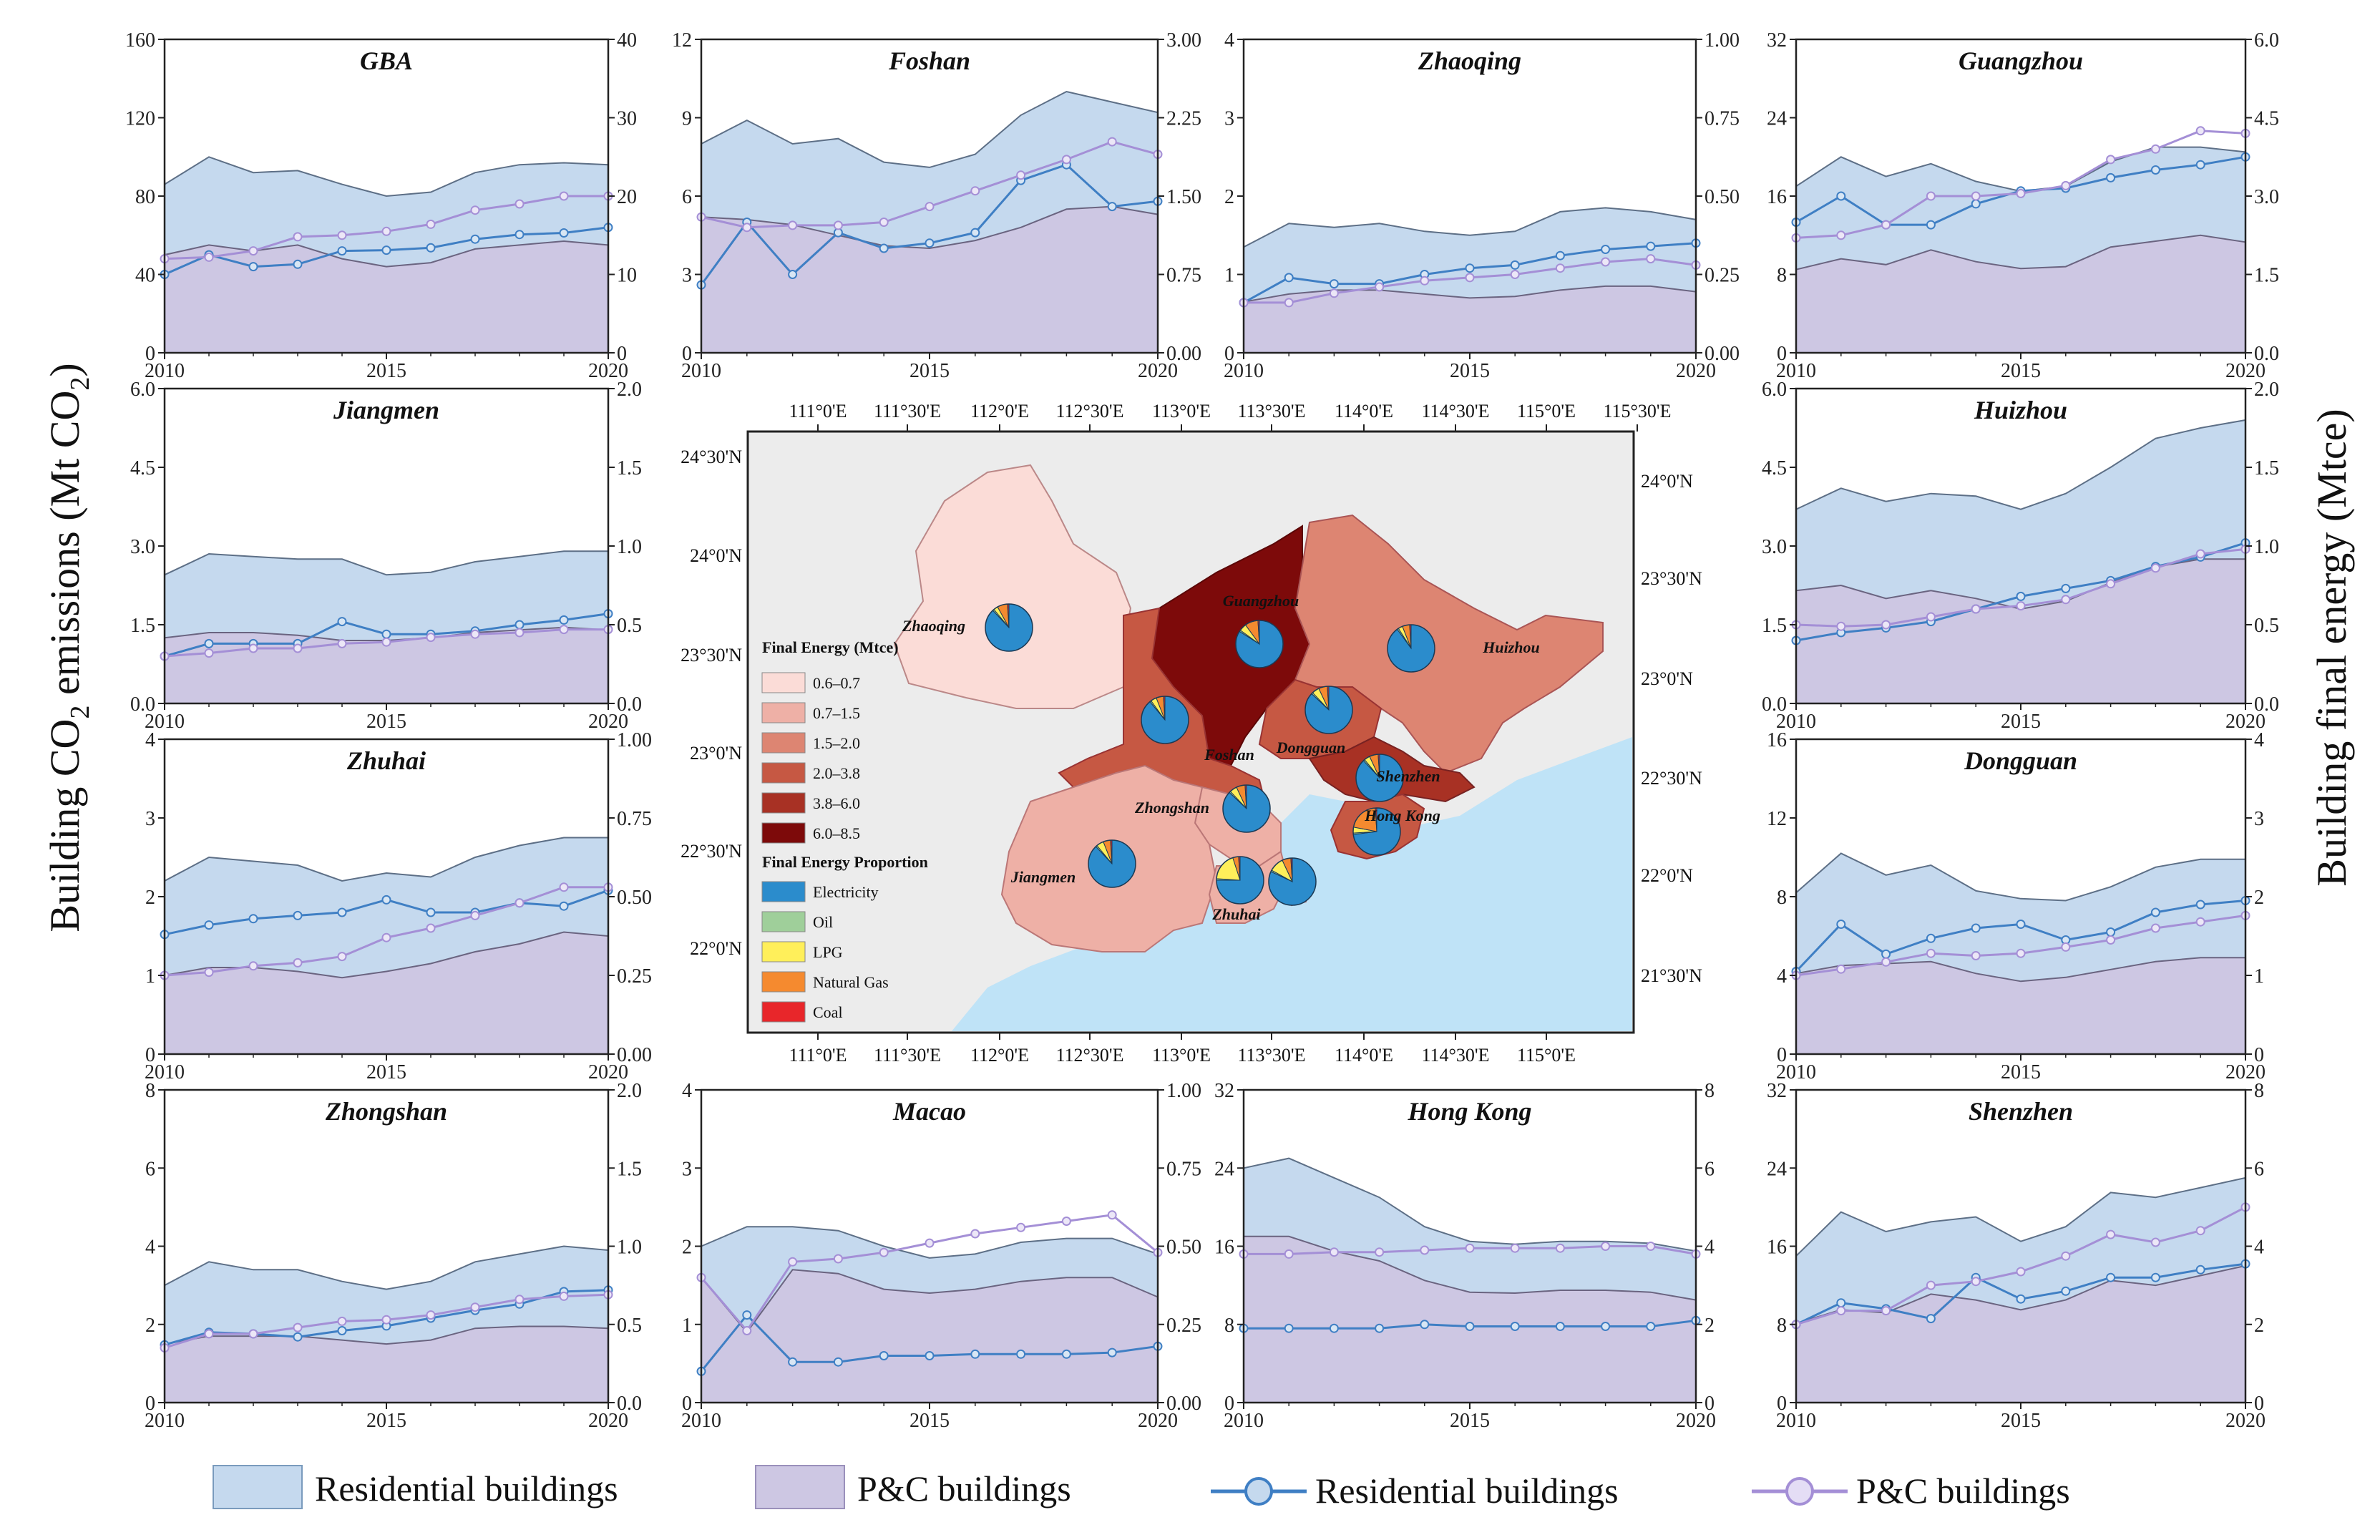 This screenshot has width=2380, height=1540. Describe the element at coordinates (711, 655) in the screenshot. I see `map-left-lat-label: 23°30'N` at that location.